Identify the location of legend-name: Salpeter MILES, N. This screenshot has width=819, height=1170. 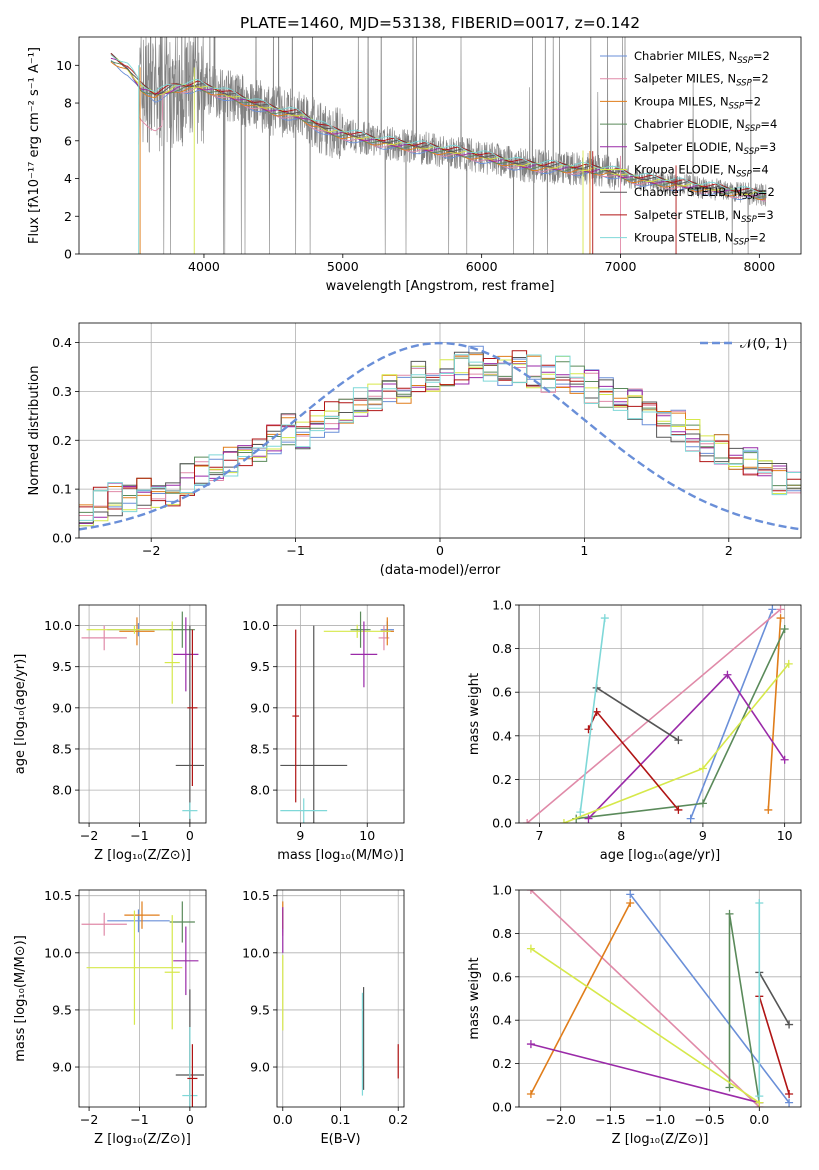
(685, 79).